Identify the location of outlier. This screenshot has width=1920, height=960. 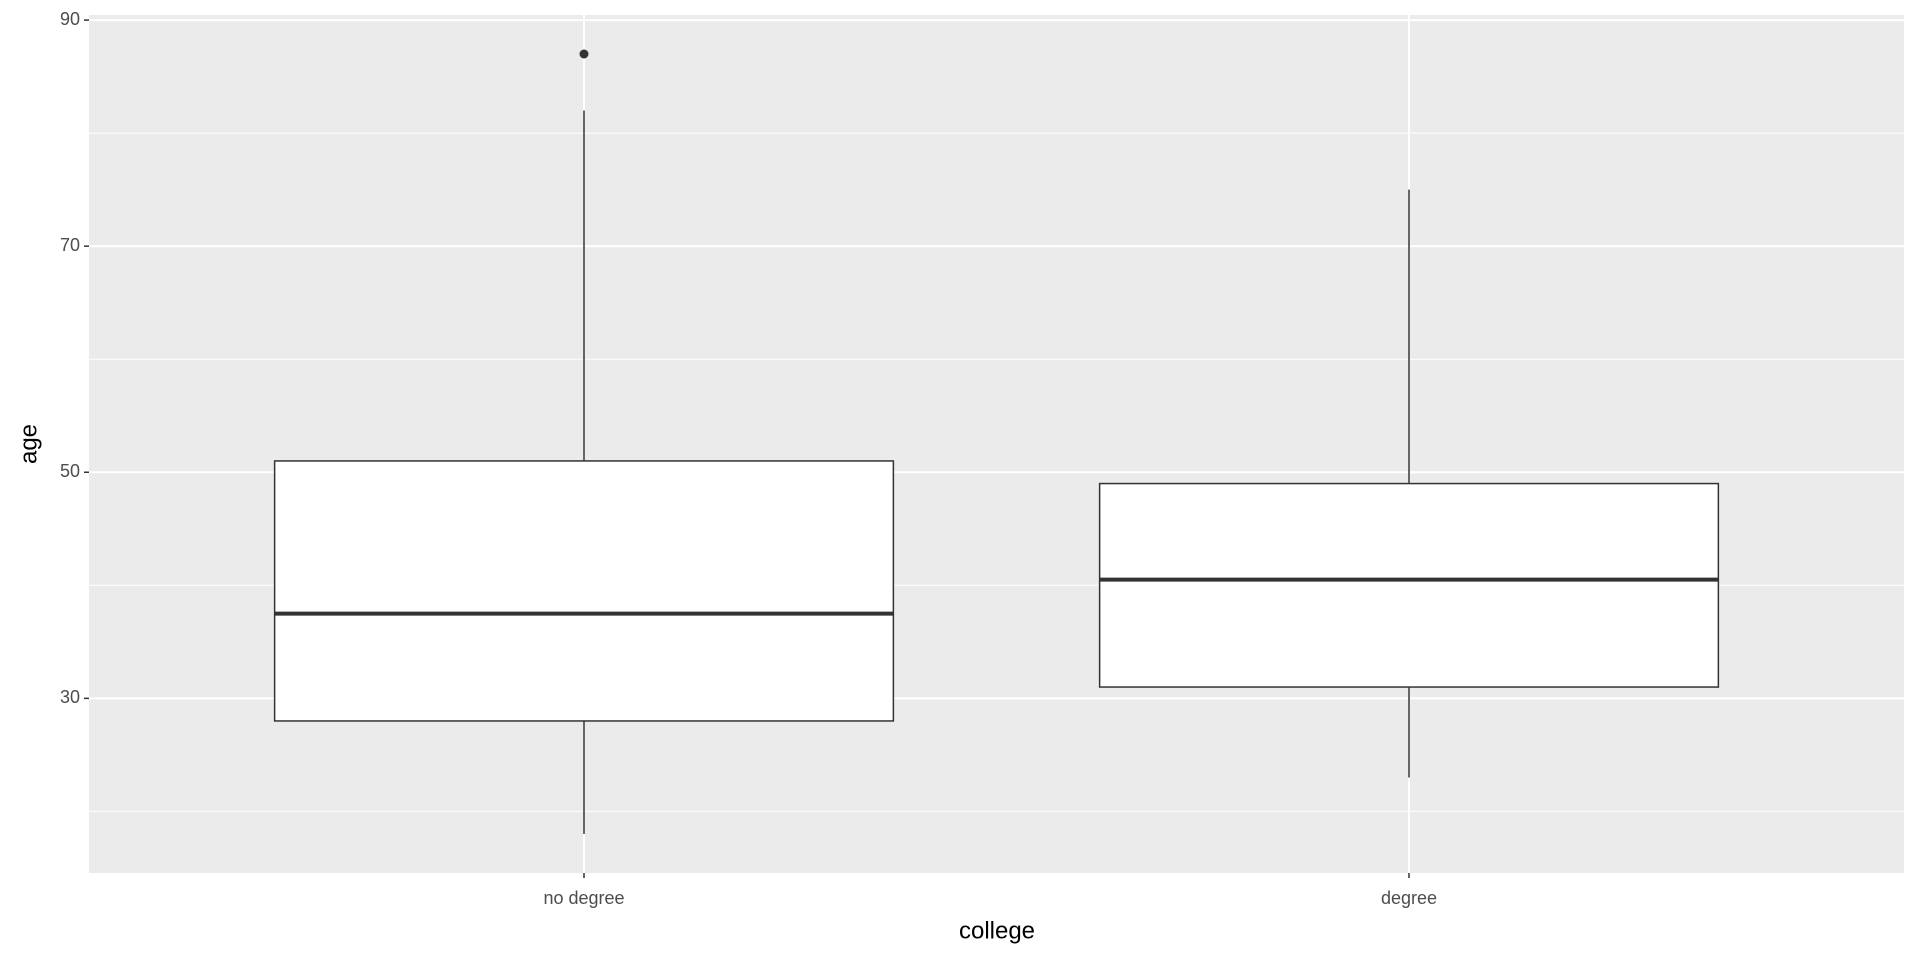
(584, 54).